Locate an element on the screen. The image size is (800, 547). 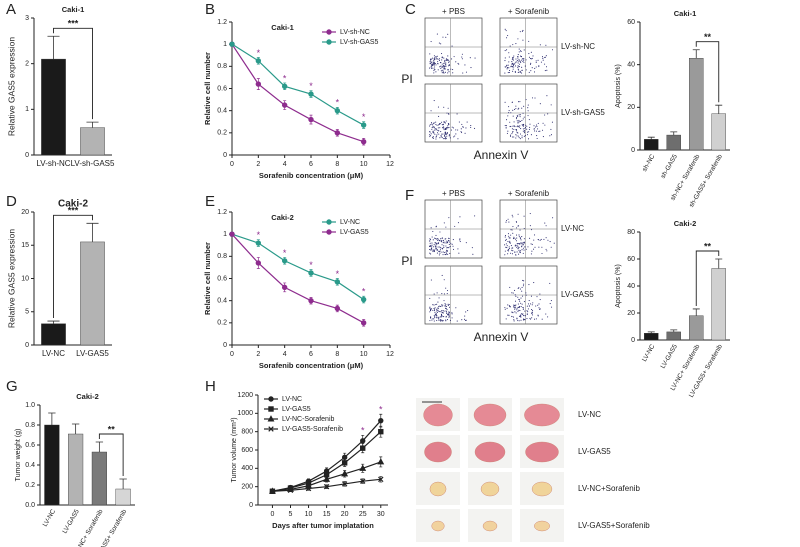
series-line is located at coordinates (298, 267).